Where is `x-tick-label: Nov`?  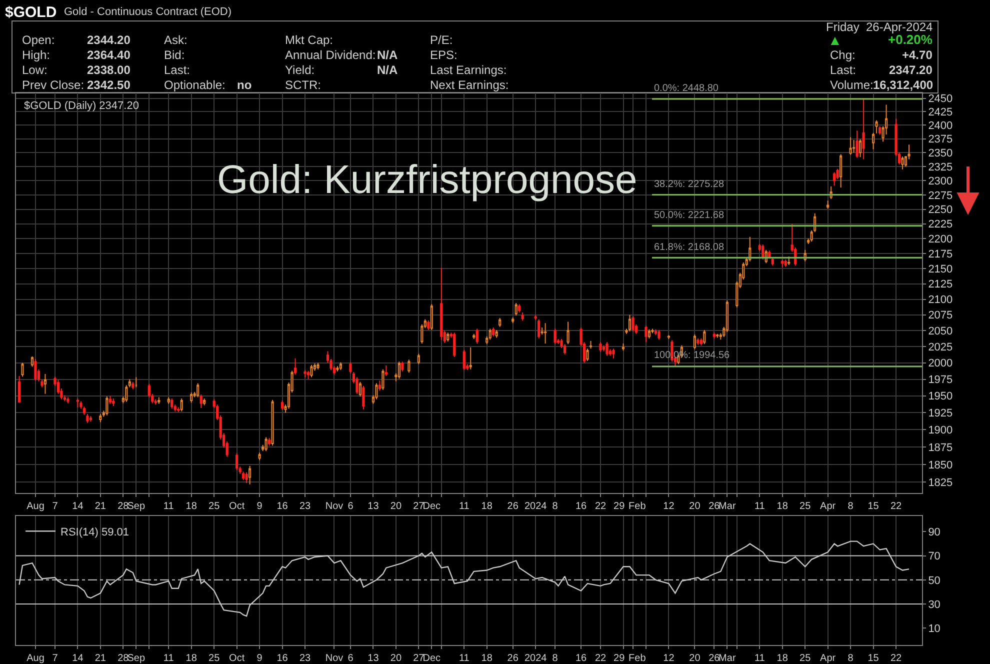
x-tick-label: Nov is located at coordinates (334, 658).